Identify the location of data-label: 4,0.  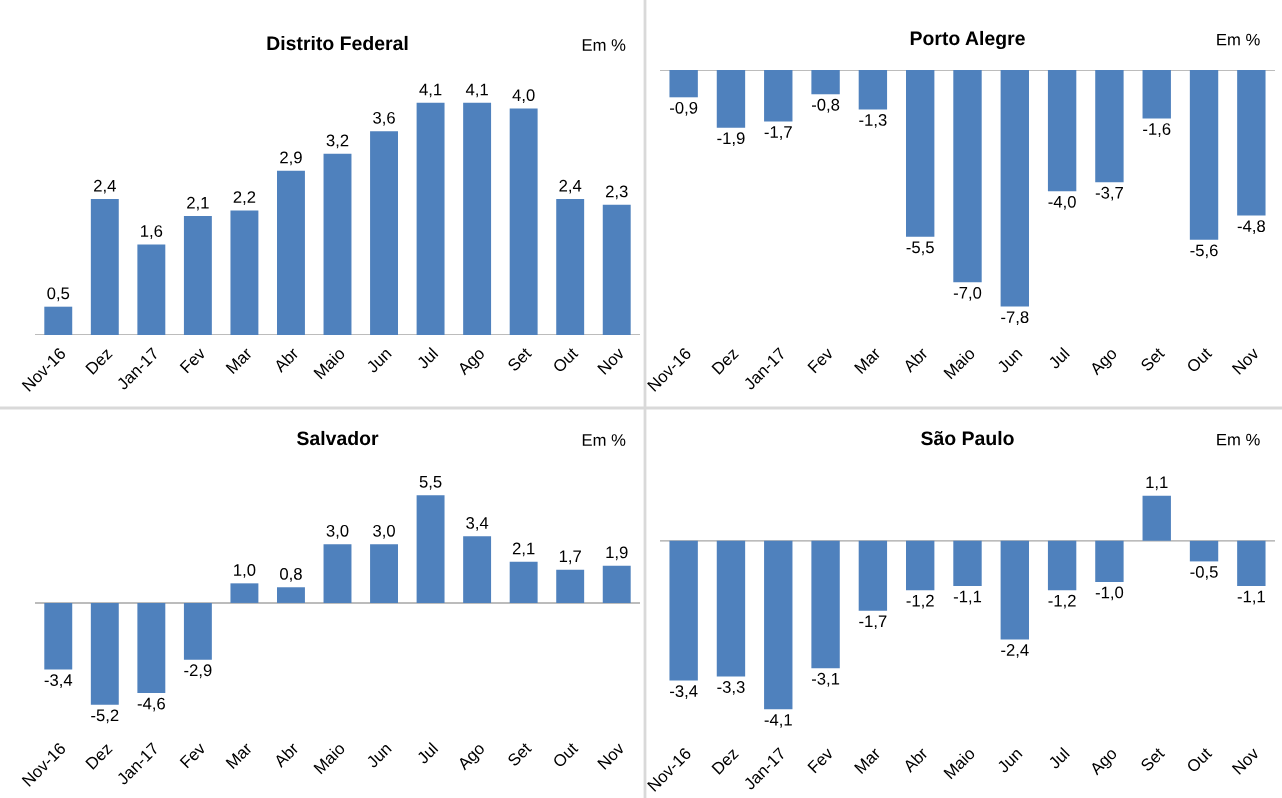
(523, 96).